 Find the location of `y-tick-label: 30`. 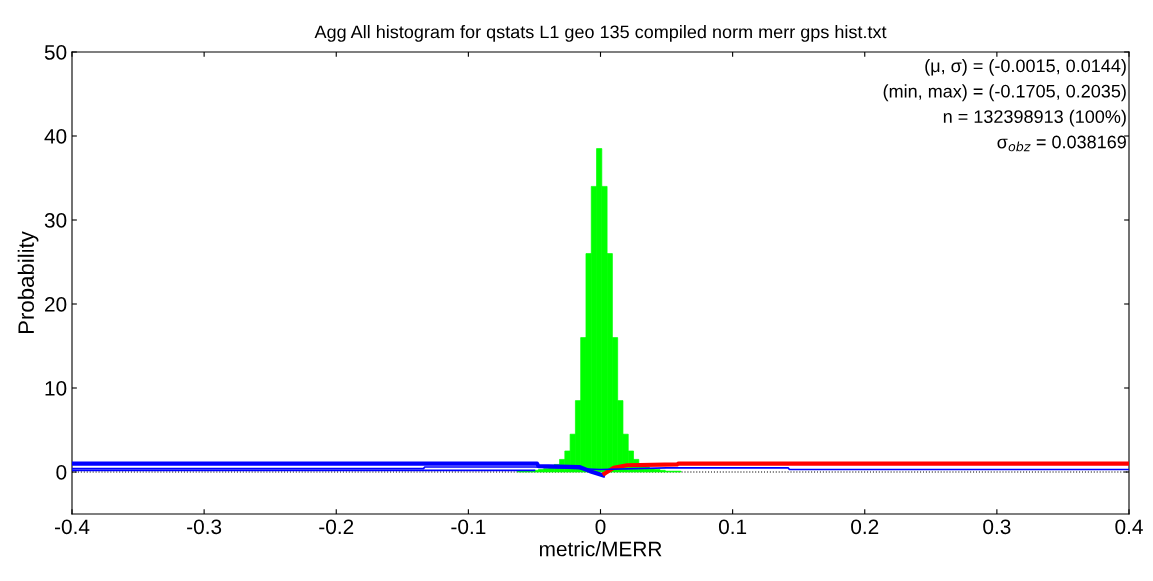

y-tick-label: 30 is located at coordinates (55, 220).